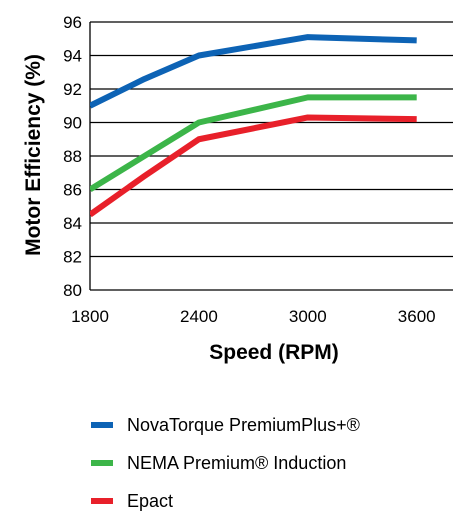 This screenshot has width=455, height=516. What do you see at coordinates (72, 257) in the screenshot?
I see `y-tick-label: 82` at bounding box center [72, 257].